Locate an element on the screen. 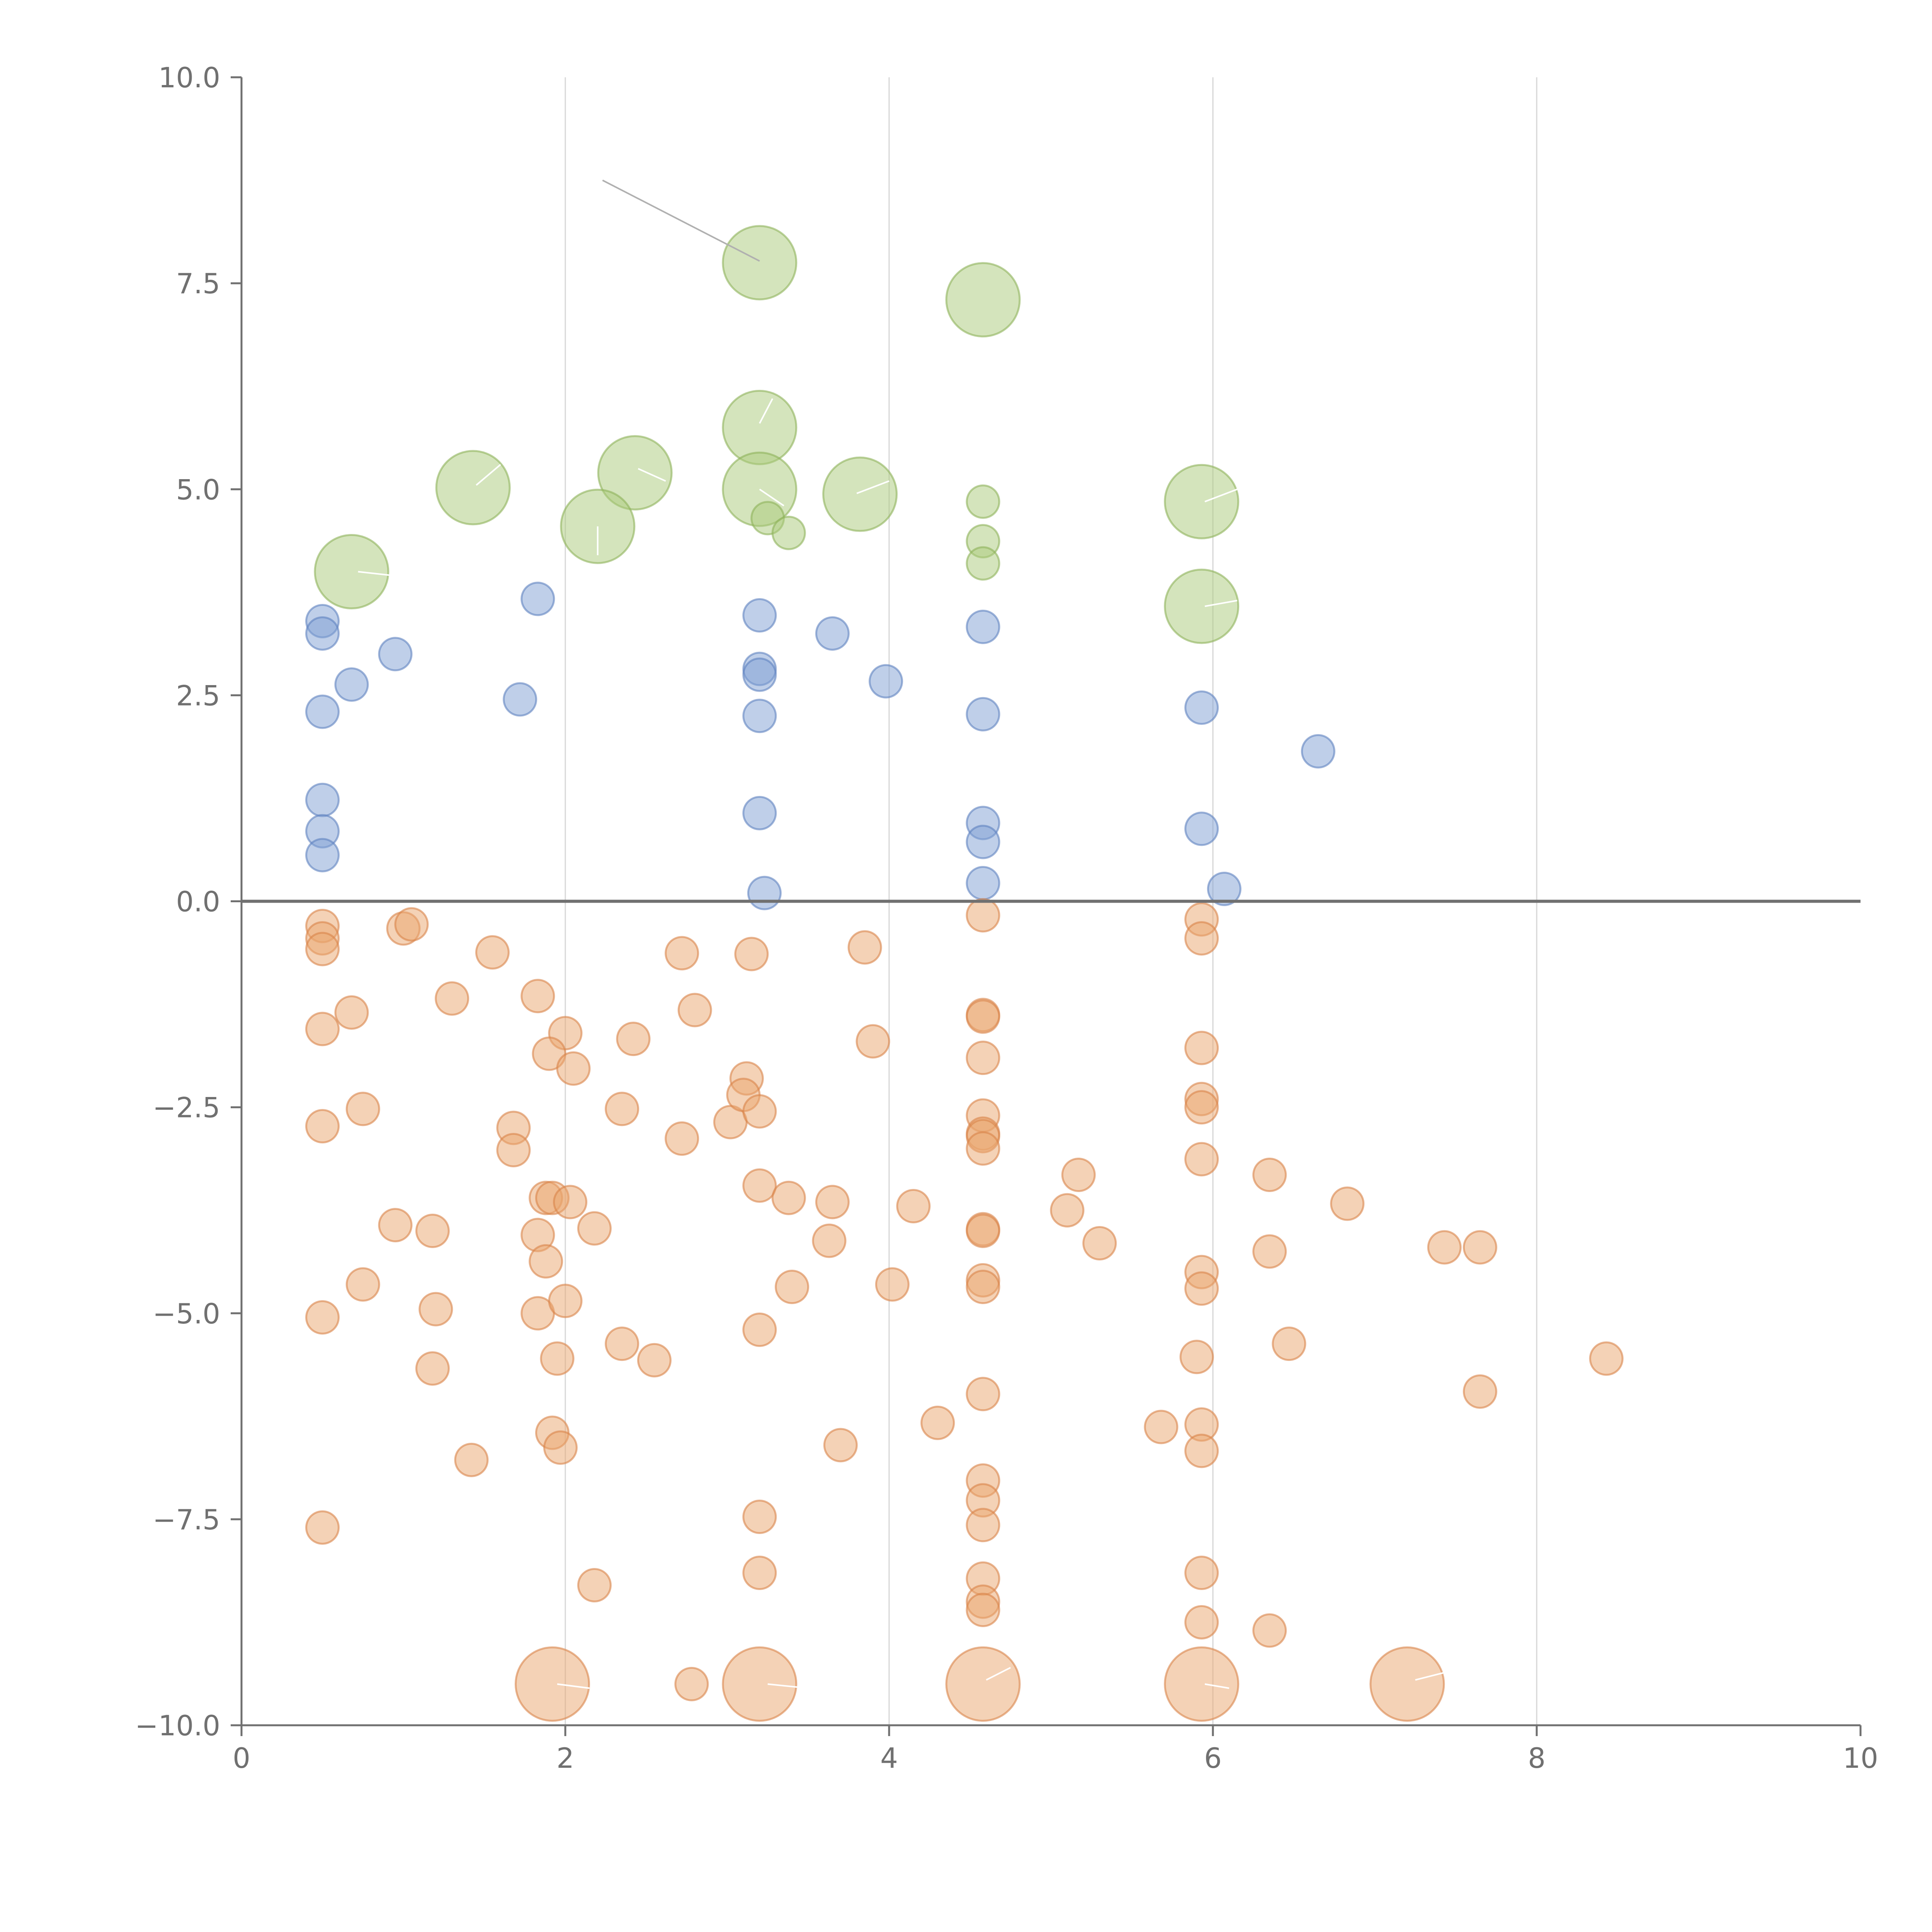 This screenshot has height=1932, width=1932. y-tick-label: 5.0 is located at coordinates (198, 489).